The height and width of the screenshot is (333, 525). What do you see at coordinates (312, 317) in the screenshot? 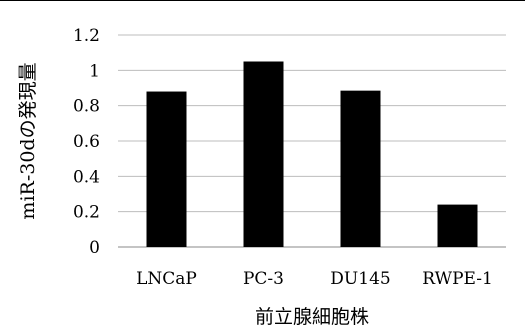
I see `x-axis-title: 前立腺細胞株` at bounding box center [312, 317].